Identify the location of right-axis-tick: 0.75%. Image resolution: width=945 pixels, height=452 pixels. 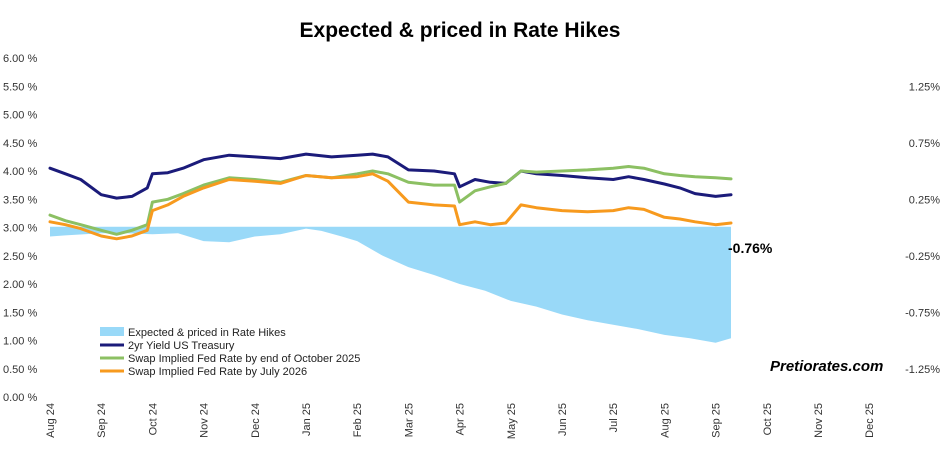
(924, 144).